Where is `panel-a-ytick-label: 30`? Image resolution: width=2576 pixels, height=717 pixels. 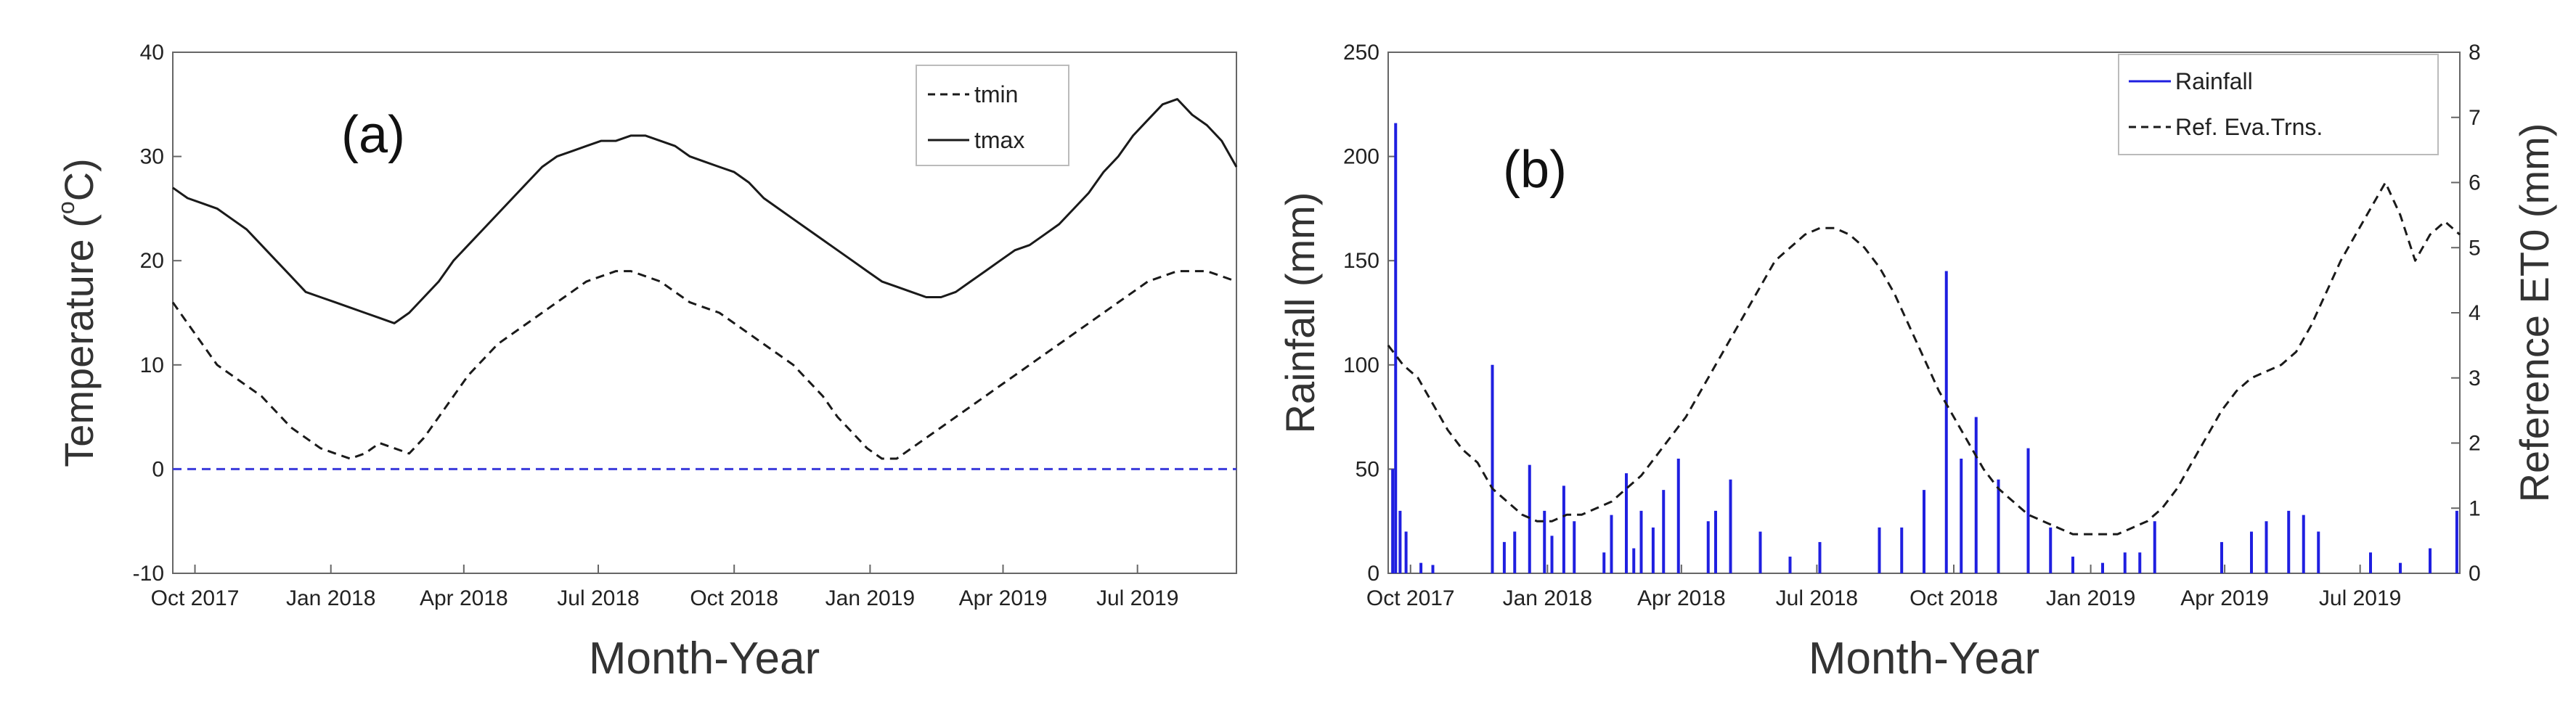 panel-a-ytick-label: 30 is located at coordinates (152, 157).